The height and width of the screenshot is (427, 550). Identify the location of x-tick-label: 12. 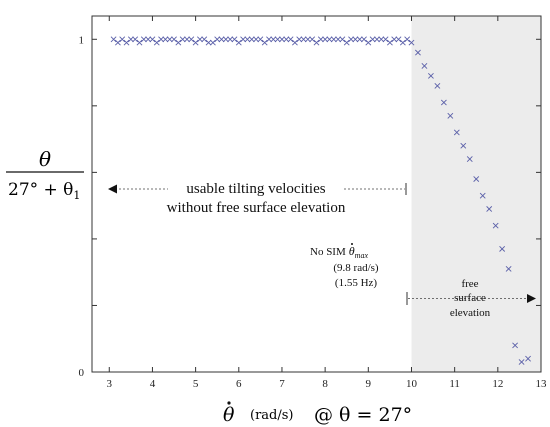
(497, 384).